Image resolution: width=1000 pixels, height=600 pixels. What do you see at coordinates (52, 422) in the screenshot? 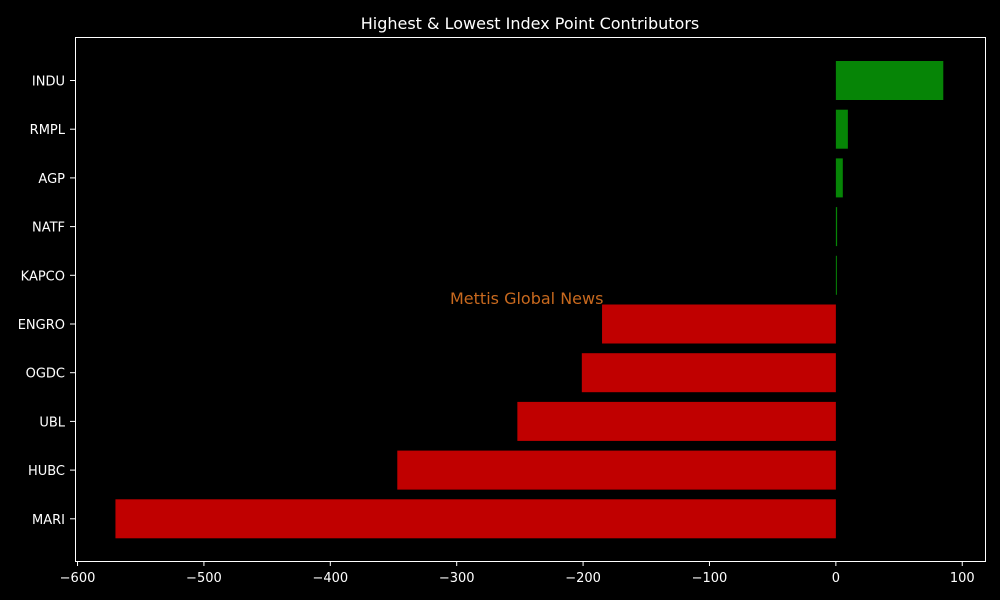
I see `y-tick-label-ubl: UBL` at bounding box center [52, 422].